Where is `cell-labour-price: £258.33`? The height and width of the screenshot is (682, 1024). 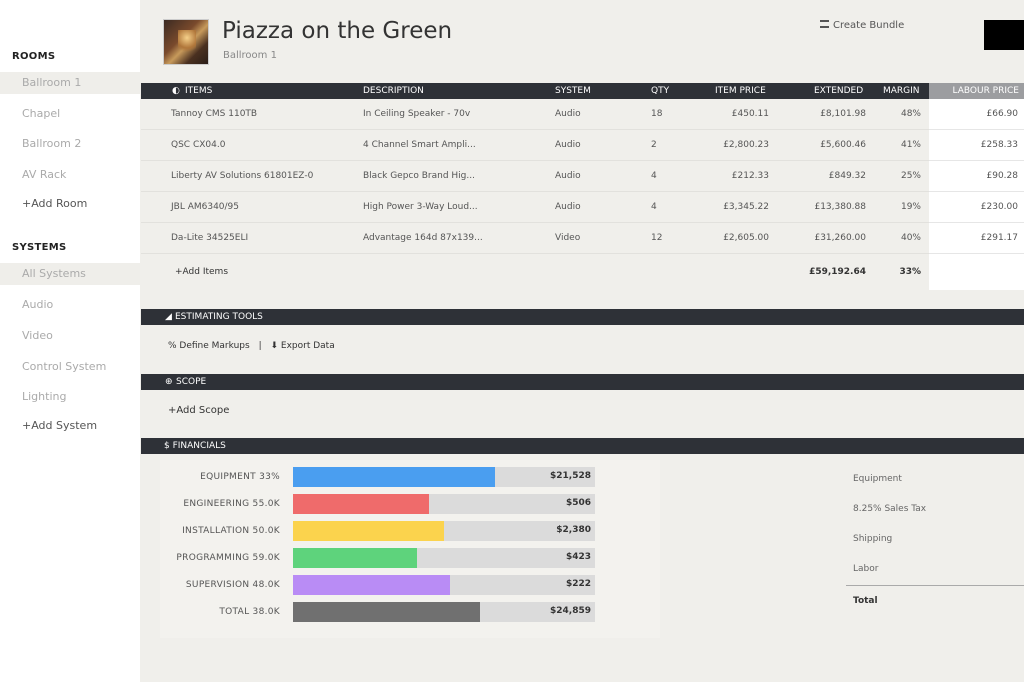 cell-labour-price: £258.33 is located at coordinates (976, 145).